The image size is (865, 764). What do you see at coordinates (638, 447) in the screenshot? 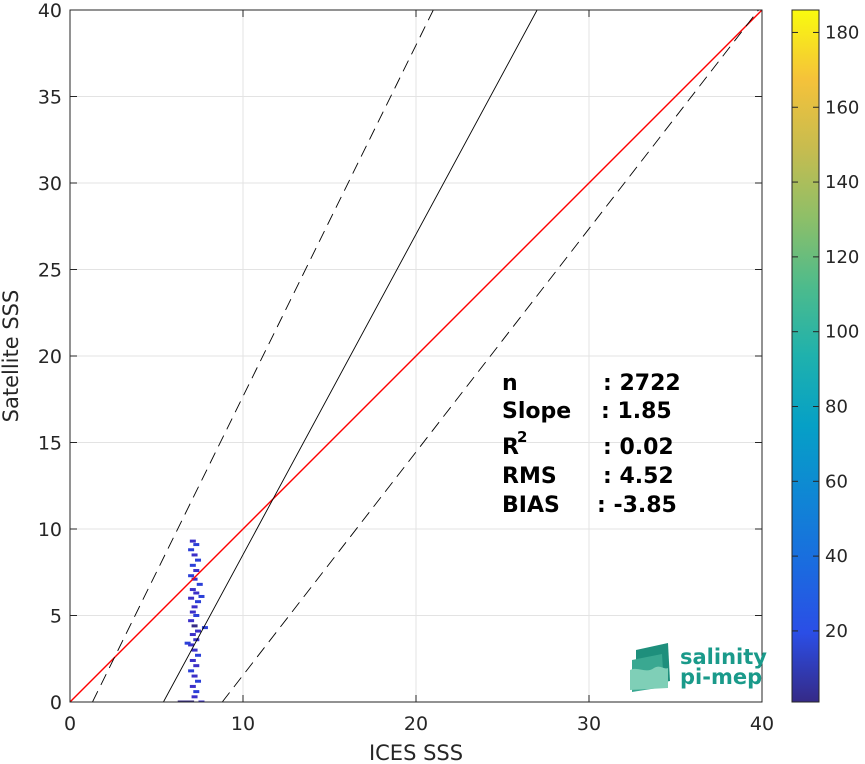
I see `stat-r2-value: : 0.02` at bounding box center [638, 447].